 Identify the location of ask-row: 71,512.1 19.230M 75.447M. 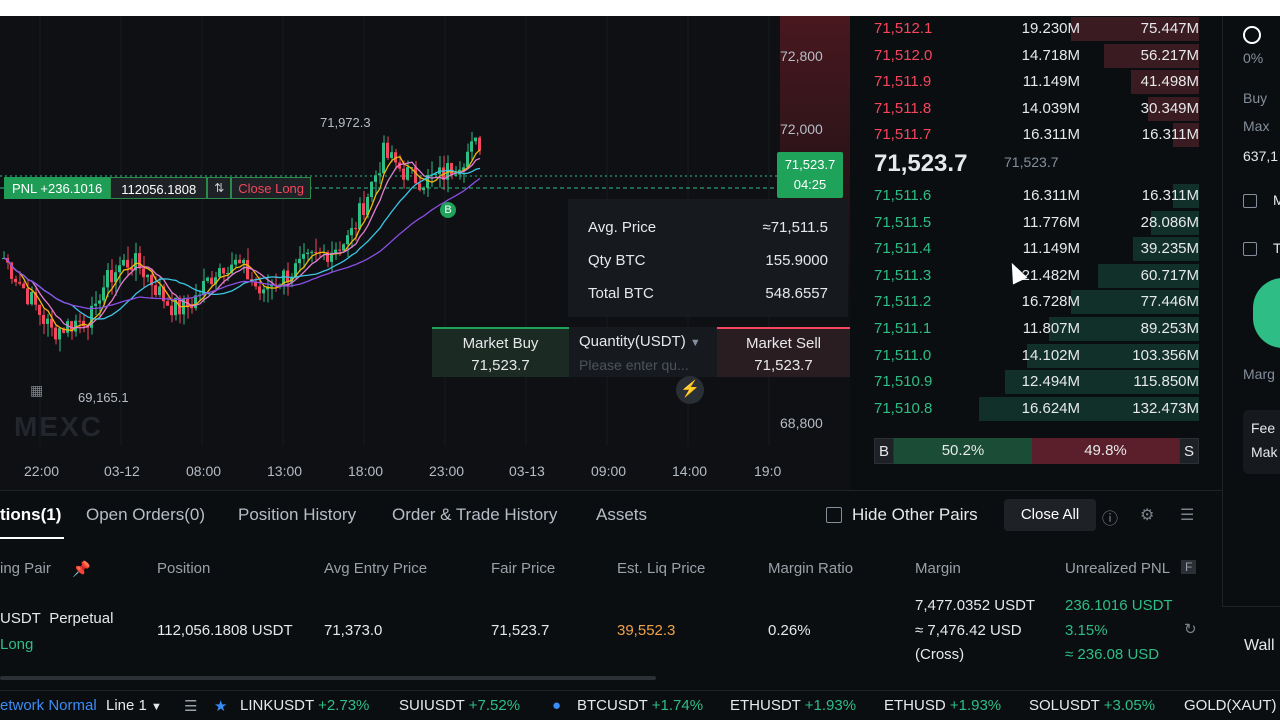
(1036, 29).